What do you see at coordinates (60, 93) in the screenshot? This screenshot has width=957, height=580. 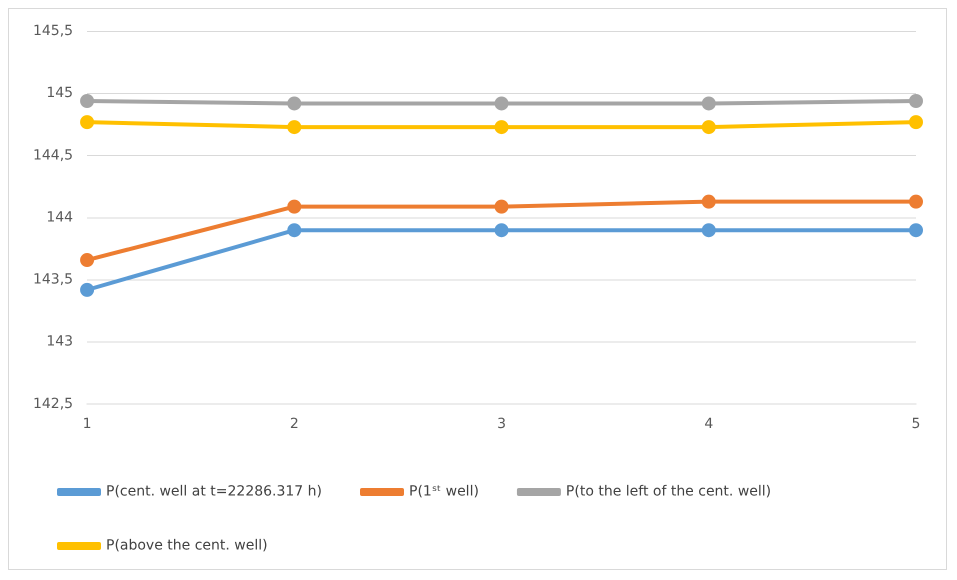 I see `y-tick-label: 145` at bounding box center [60, 93].